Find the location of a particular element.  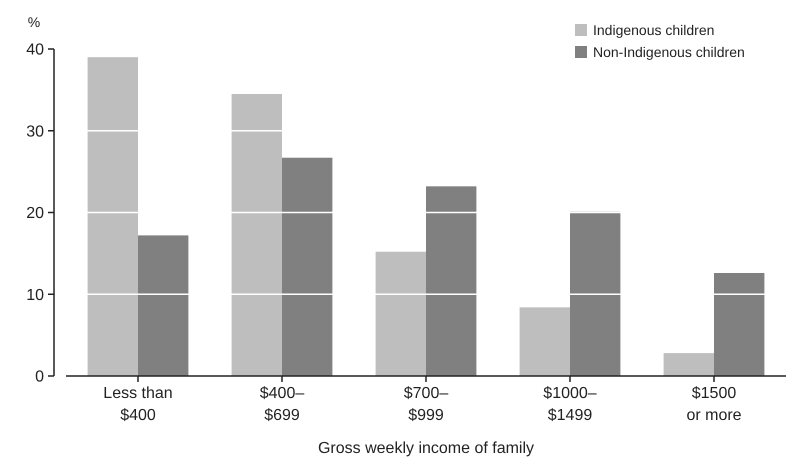

x-tick-label: $700– $999 is located at coordinates (426, 404).